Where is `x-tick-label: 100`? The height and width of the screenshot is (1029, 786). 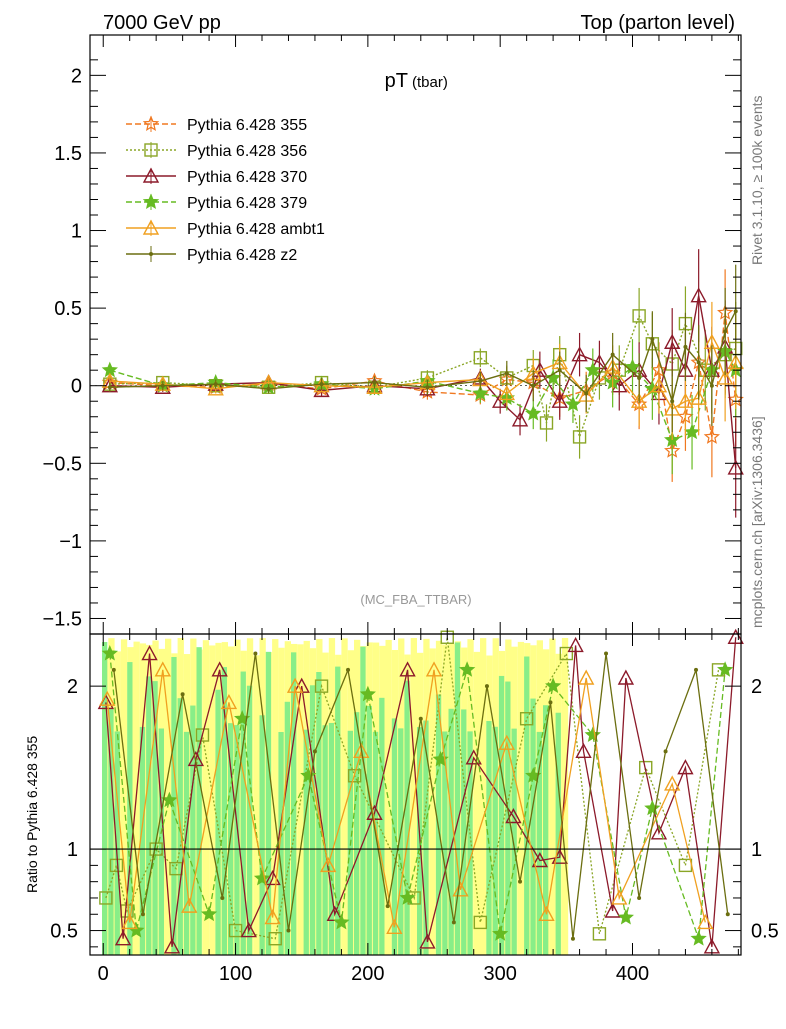
x-tick-label: 100 is located at coordinates (235, 974).